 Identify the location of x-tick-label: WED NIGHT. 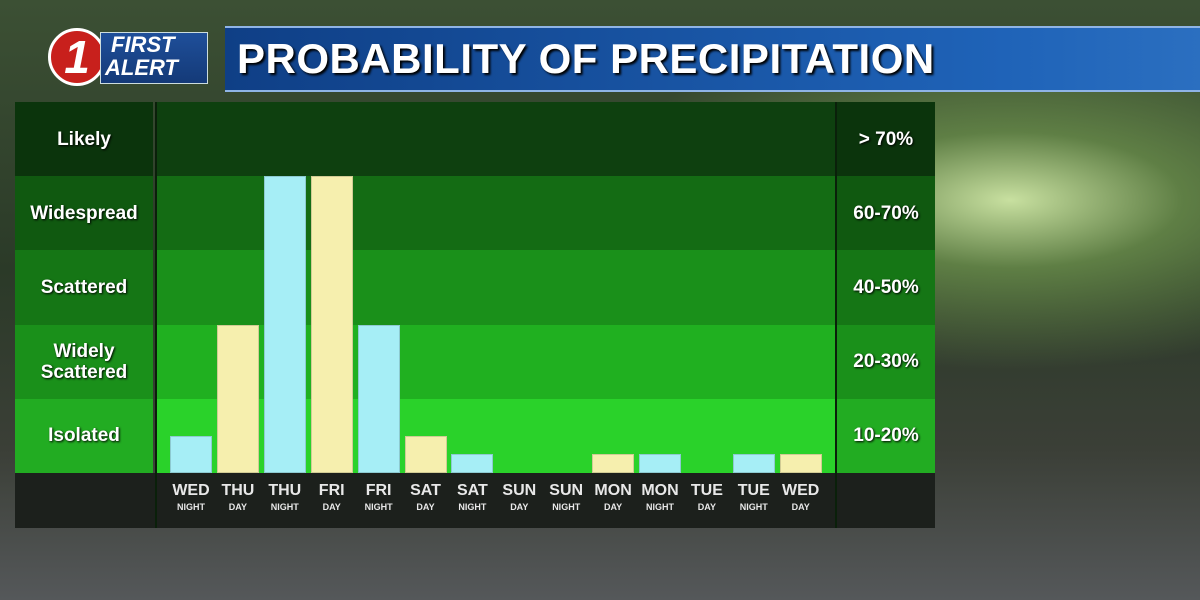
(191, 497).